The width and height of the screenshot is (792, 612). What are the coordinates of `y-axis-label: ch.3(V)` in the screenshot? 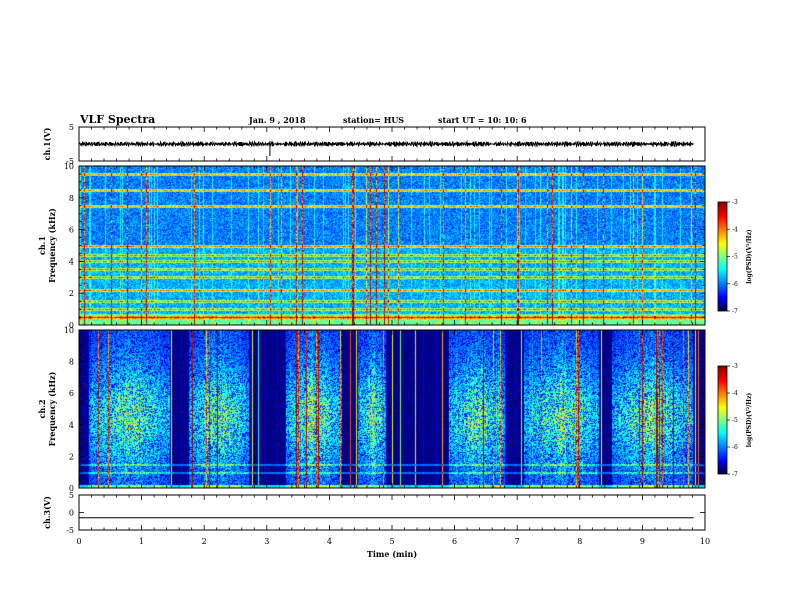 It's located at (47, 512).